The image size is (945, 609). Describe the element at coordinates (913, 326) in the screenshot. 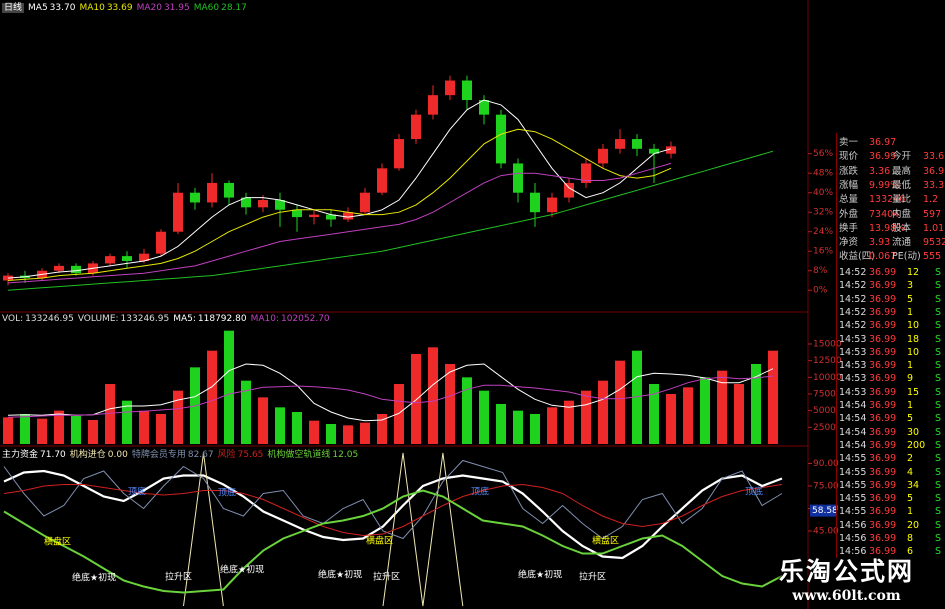

I see `trade-cell: 10` at that location.